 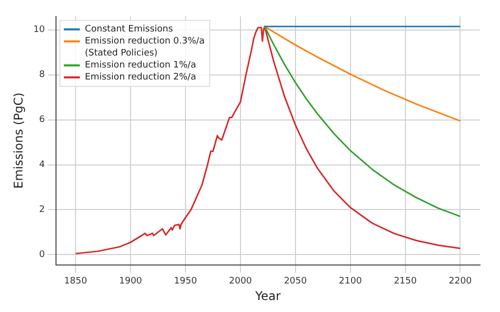 I want to click on y-tick-label: 8, so click(x=42, y=75).